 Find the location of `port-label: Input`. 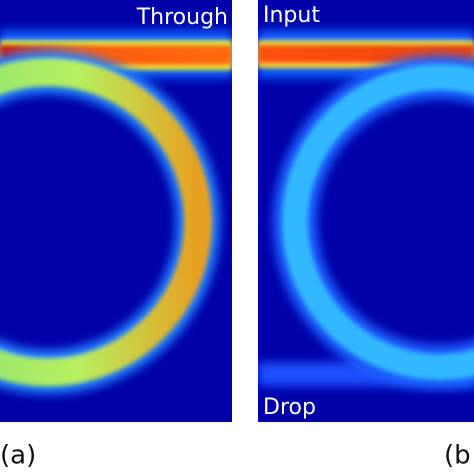

port-label: Input is located at coordinates (291, 15).